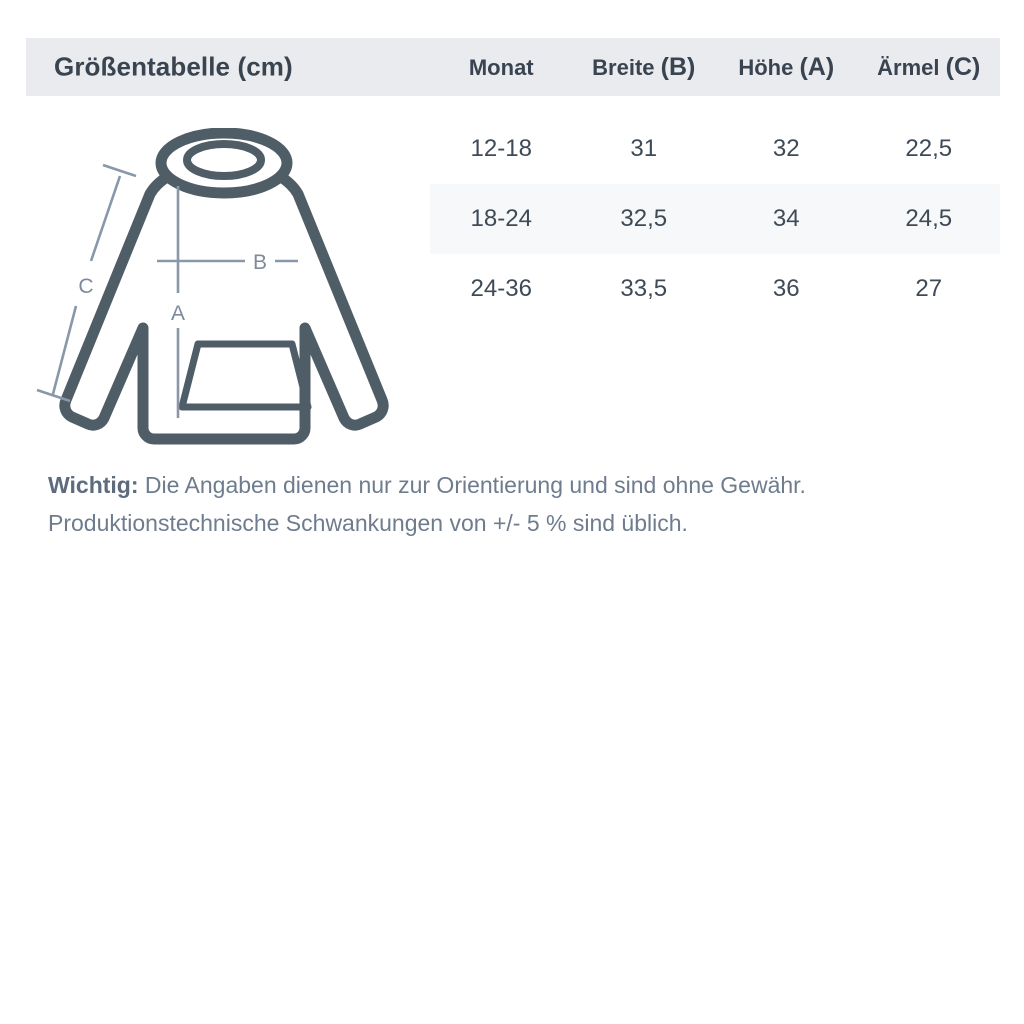  I want to click on column-header-breite-label: Breite, so click(626, 67).